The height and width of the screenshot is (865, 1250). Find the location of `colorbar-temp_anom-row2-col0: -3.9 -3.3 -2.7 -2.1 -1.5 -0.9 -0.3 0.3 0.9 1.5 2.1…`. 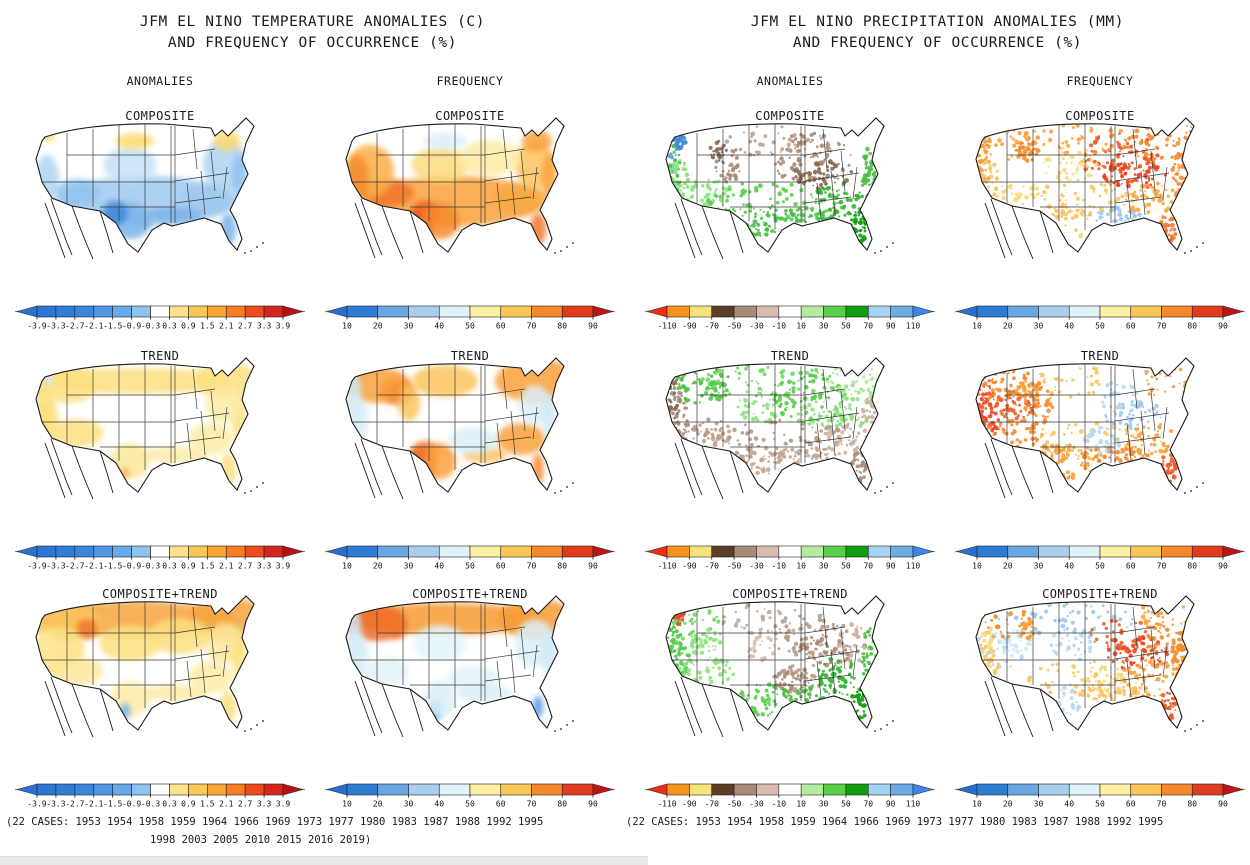

colorbar-temp_anom-row2-col0: -3.9 -3.3 -2.7 -2.1 -1.5 -0.9 -0.3 0.3 0.9 1.5 2.1… is located at coordinates (160, 796).